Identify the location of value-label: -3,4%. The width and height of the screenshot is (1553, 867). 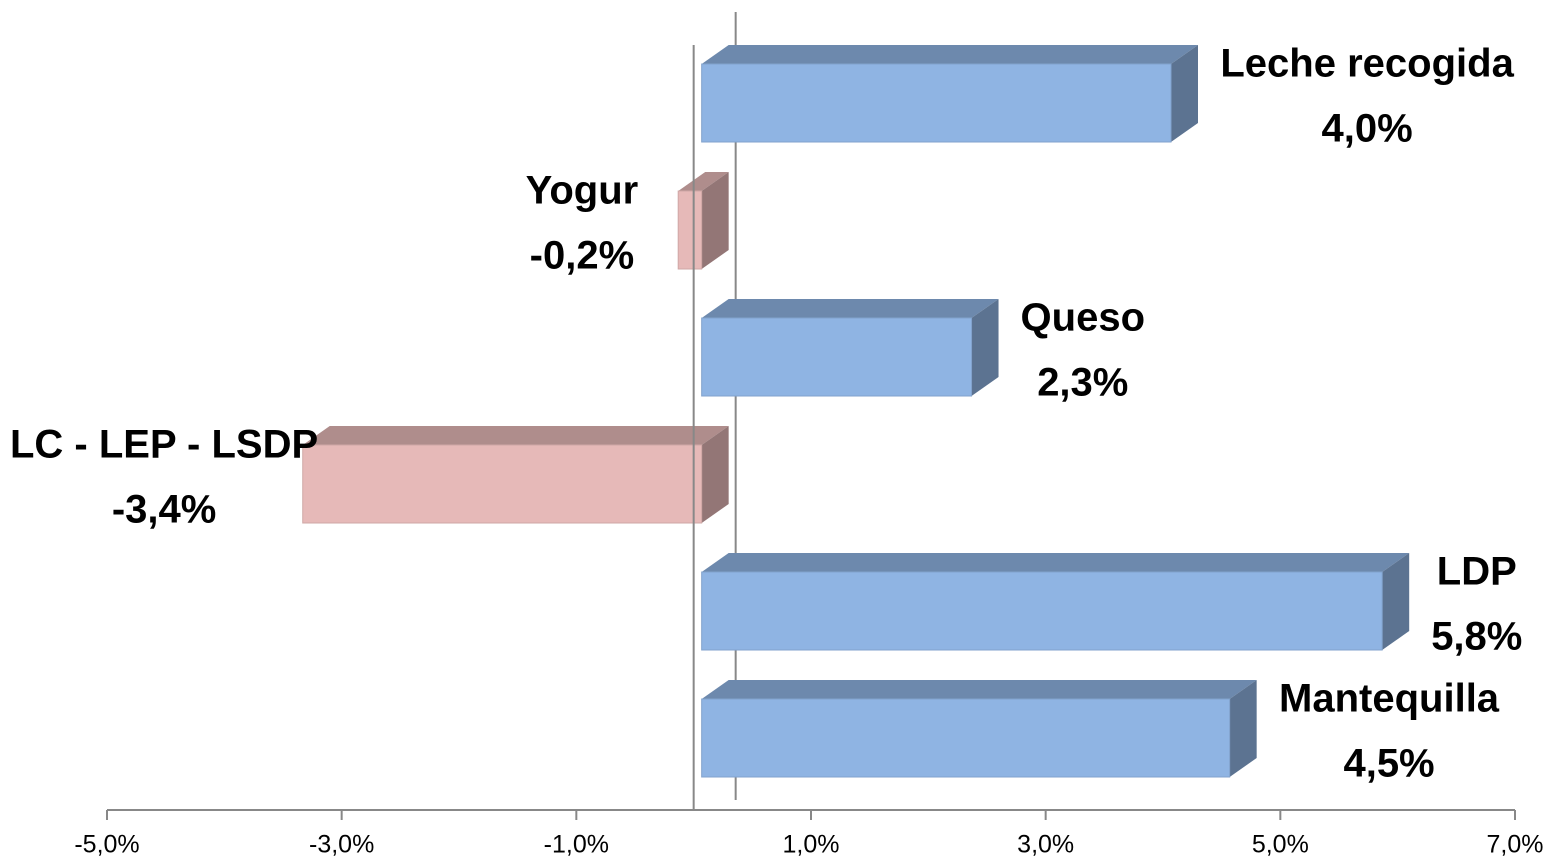
(164, 510).